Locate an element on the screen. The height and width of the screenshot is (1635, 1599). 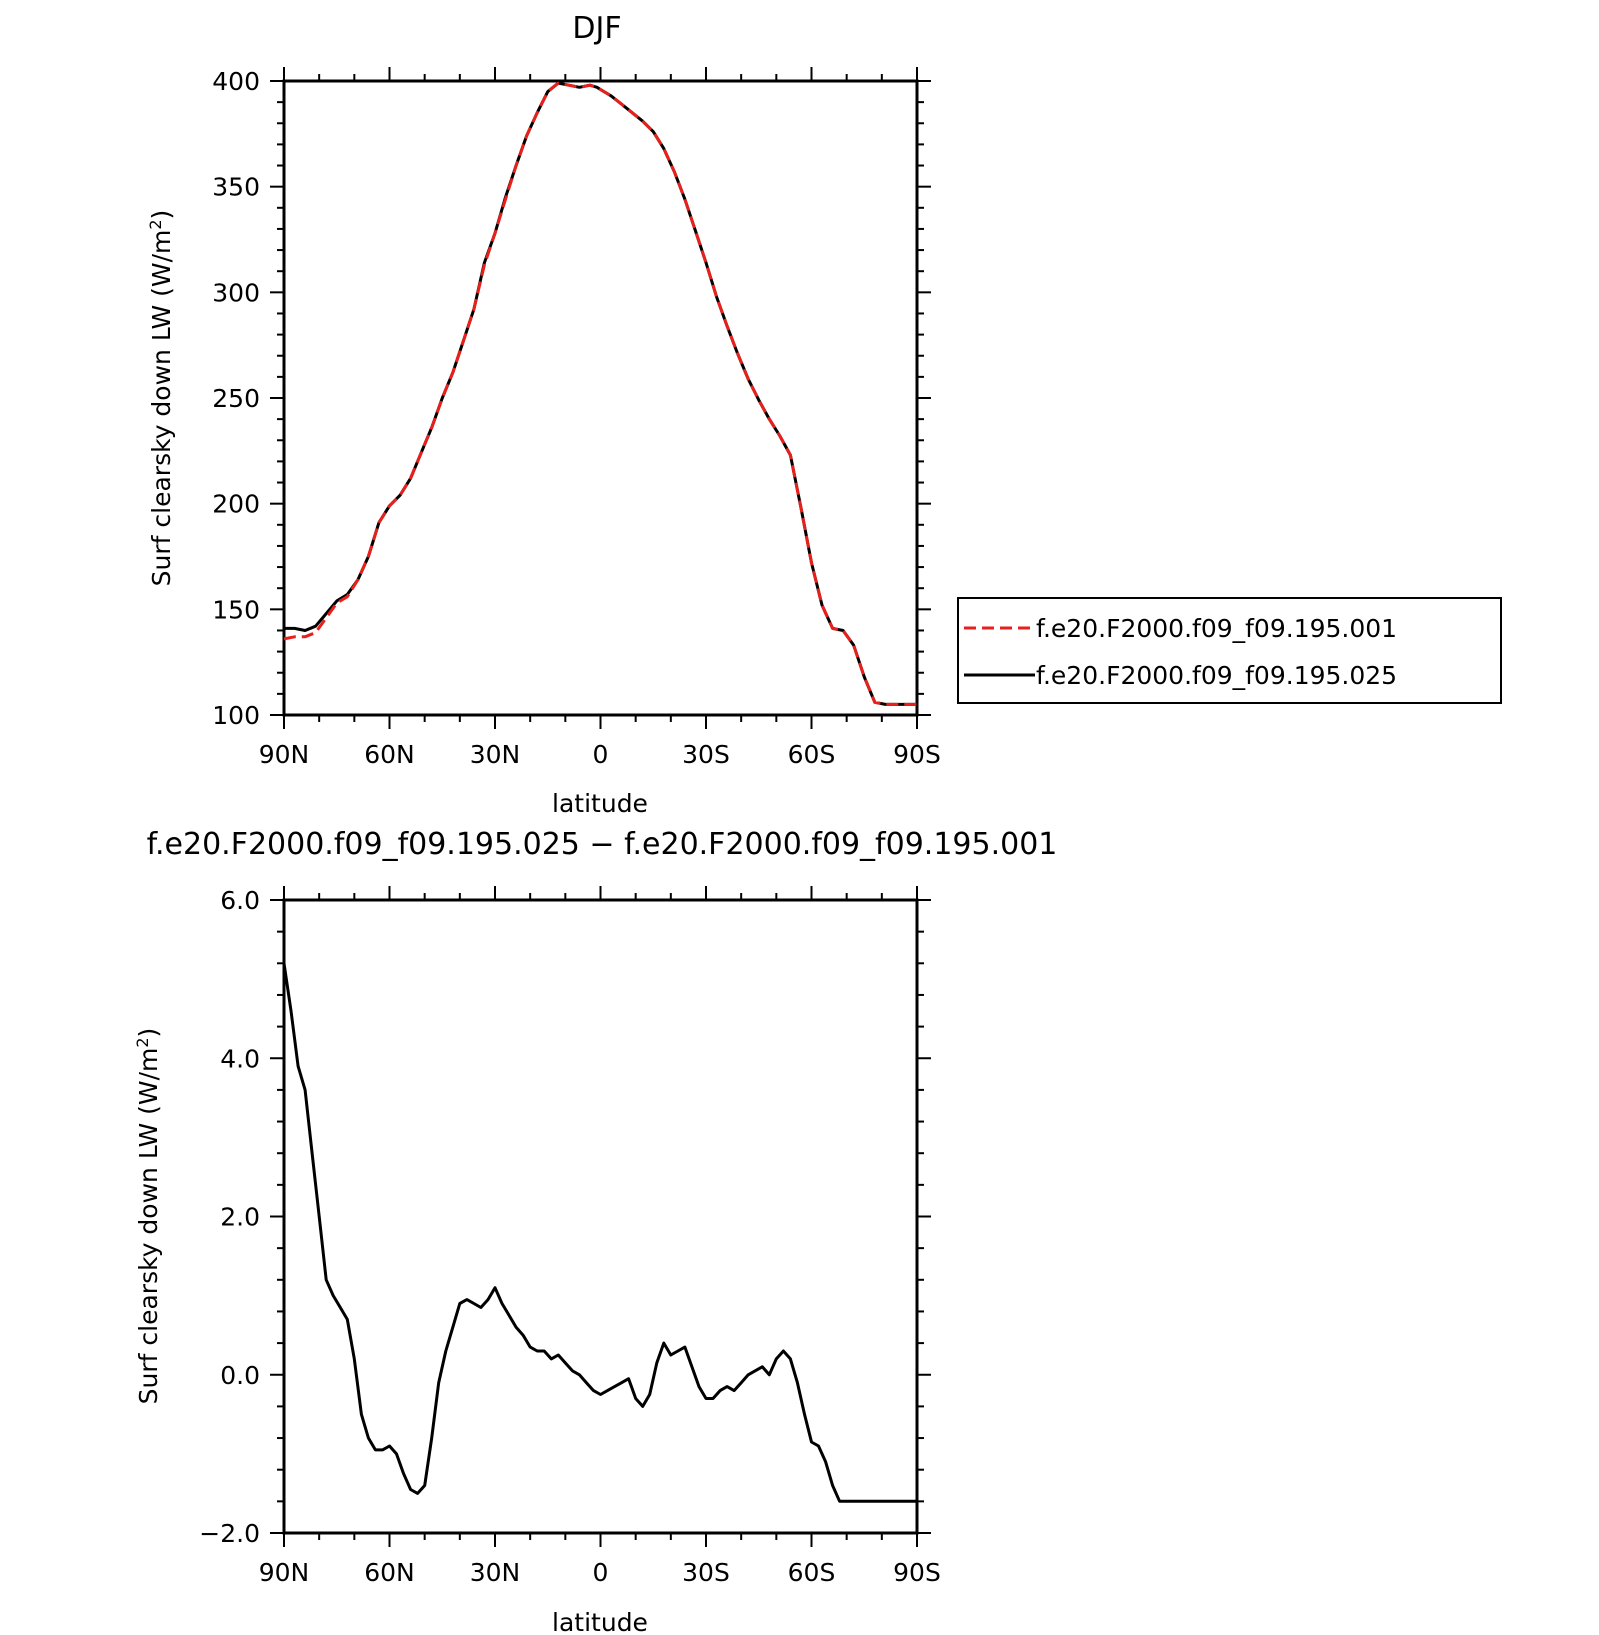
top-x-tick-labels: 90N 60N 30N 0 30S 60S 90S is located at coordinates (600, 754).